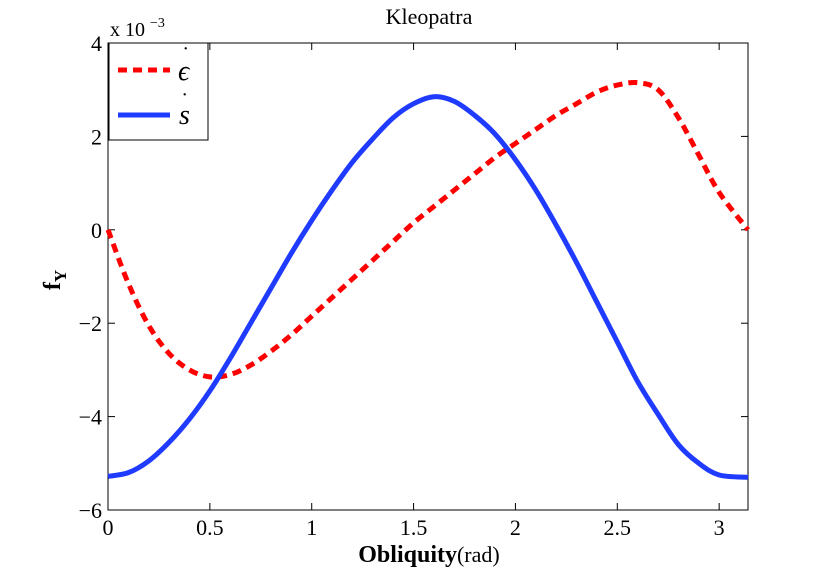 This screenshot has width=830, height=576. What do you see at coordinates (60, 276) in the screenshot?
I see `y-axis-label-sub: Y` at bounding box center [60, 276].